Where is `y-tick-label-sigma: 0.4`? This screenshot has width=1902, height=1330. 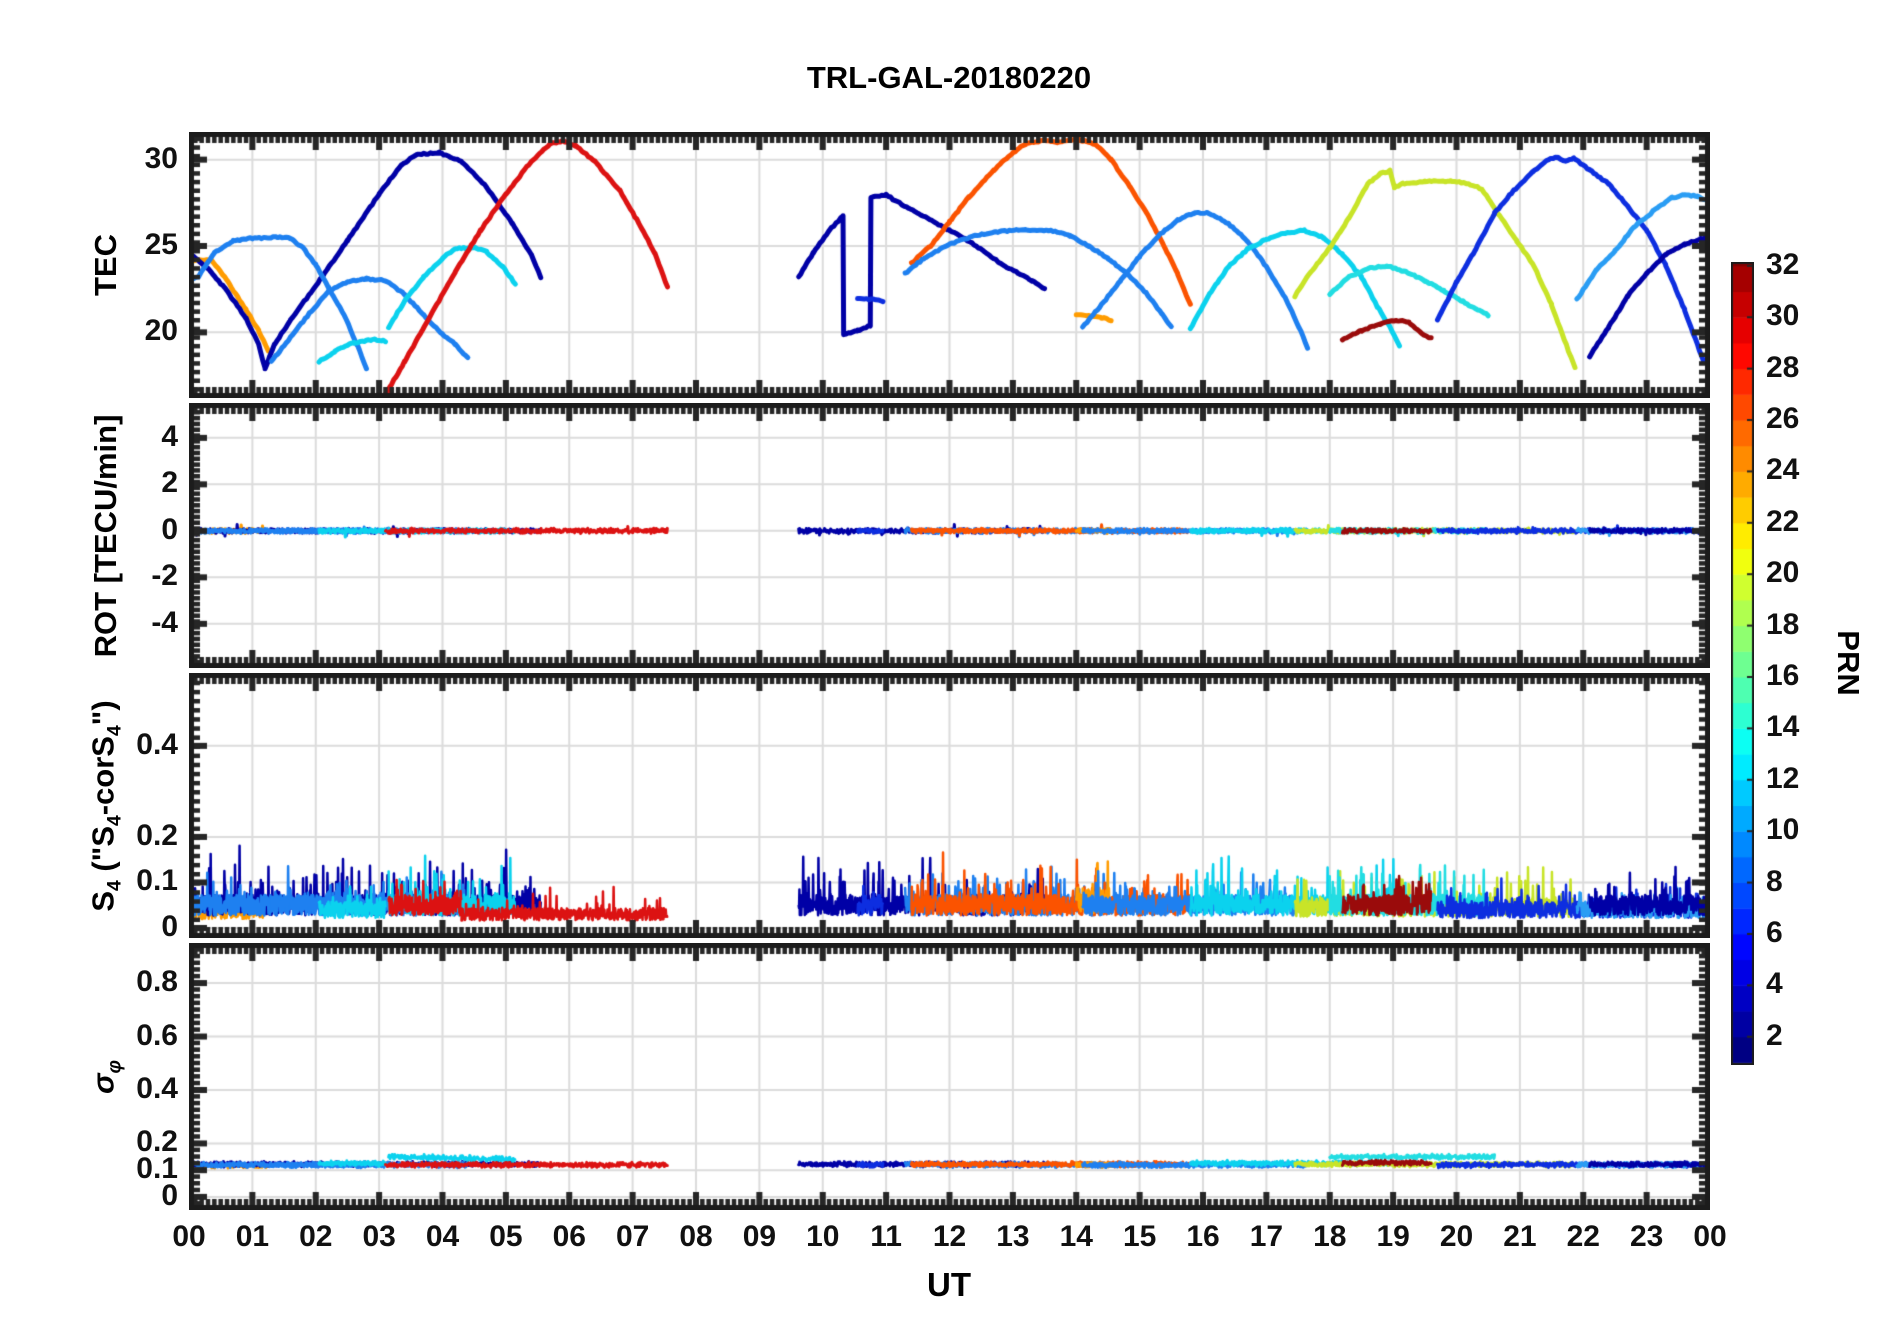
y-tick-label-sigma: 0.4 is located at coordinates (157, 1088).